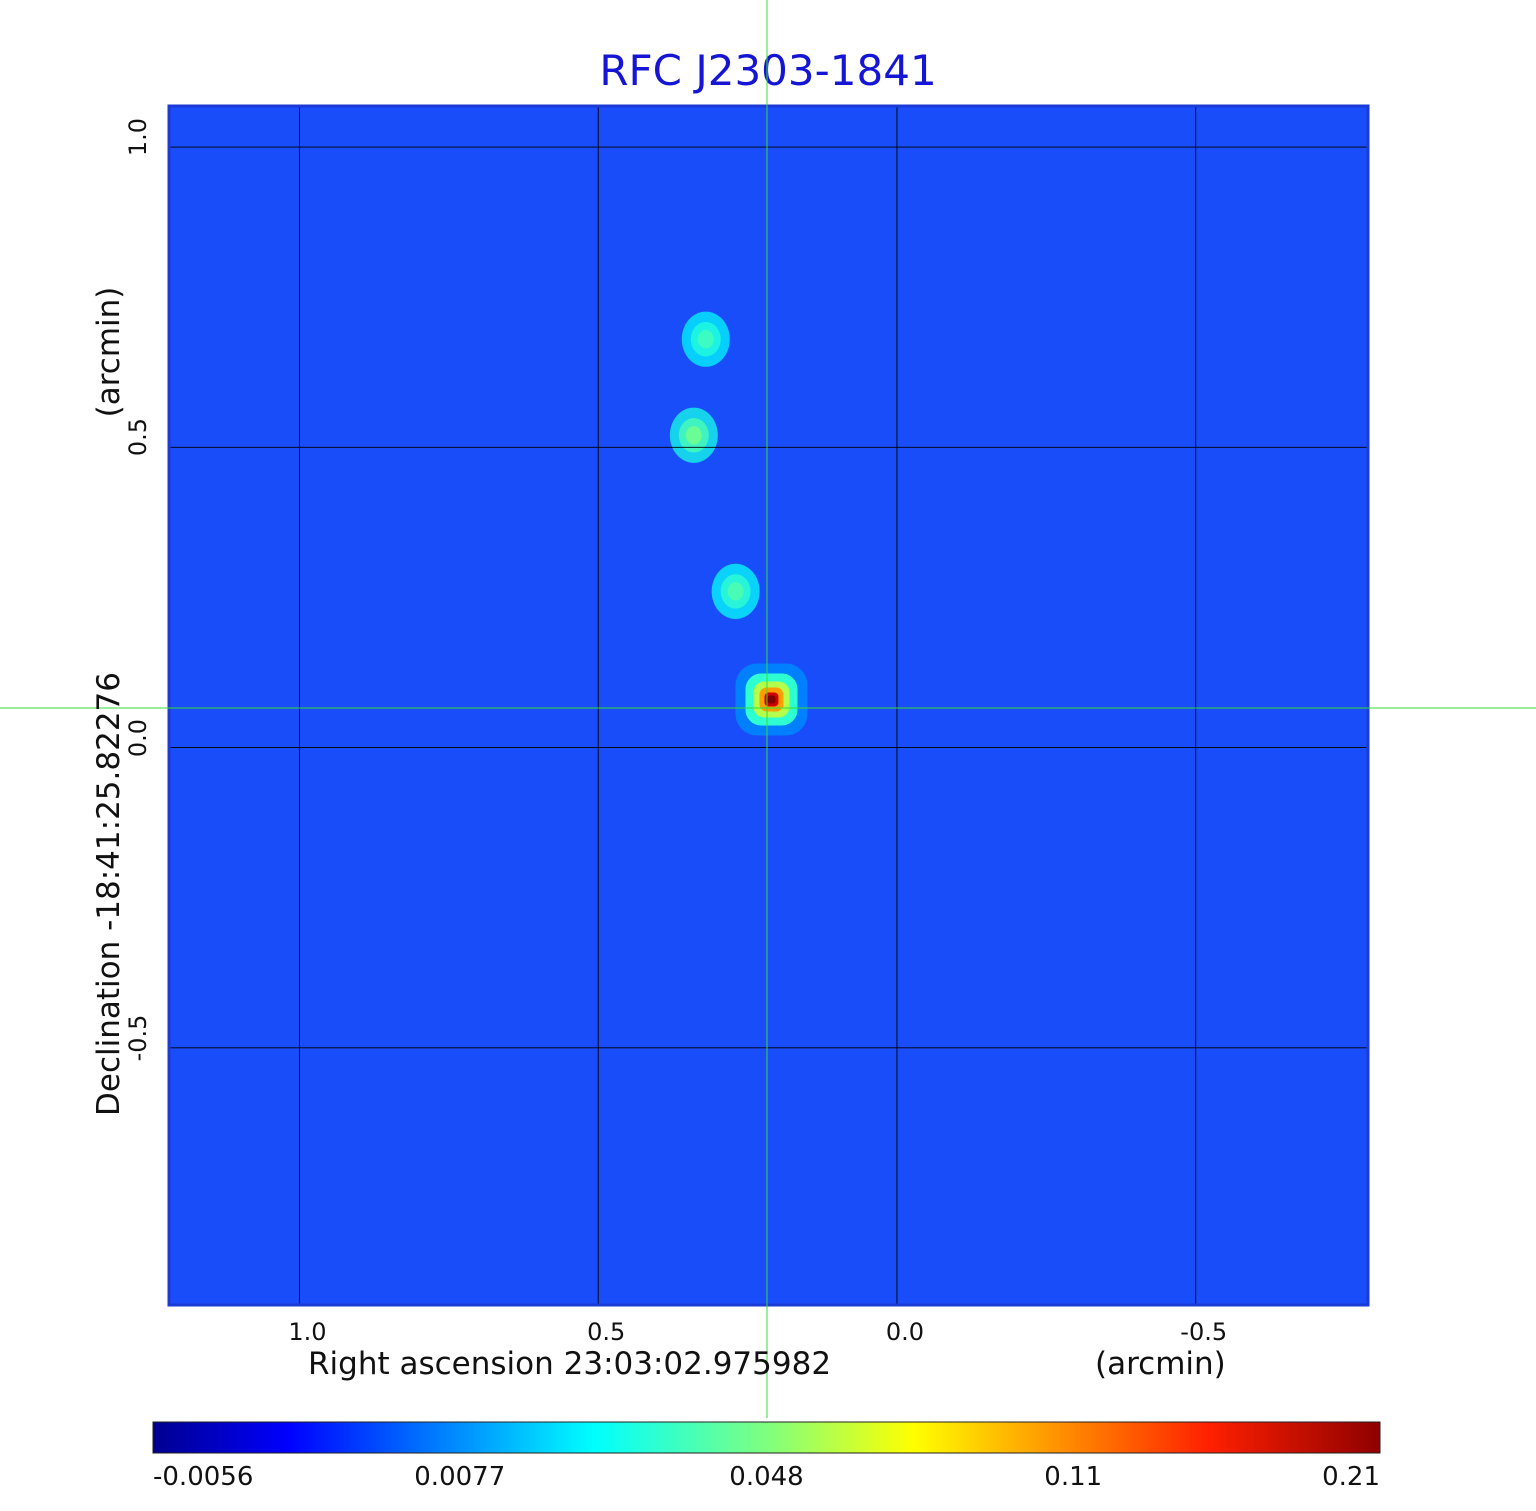 Image resolution: width=1536 pixels, height=1511 pixels. Describe the element at coordinates (766, 1437) in the screenshot. I see `colorbar` at that location.